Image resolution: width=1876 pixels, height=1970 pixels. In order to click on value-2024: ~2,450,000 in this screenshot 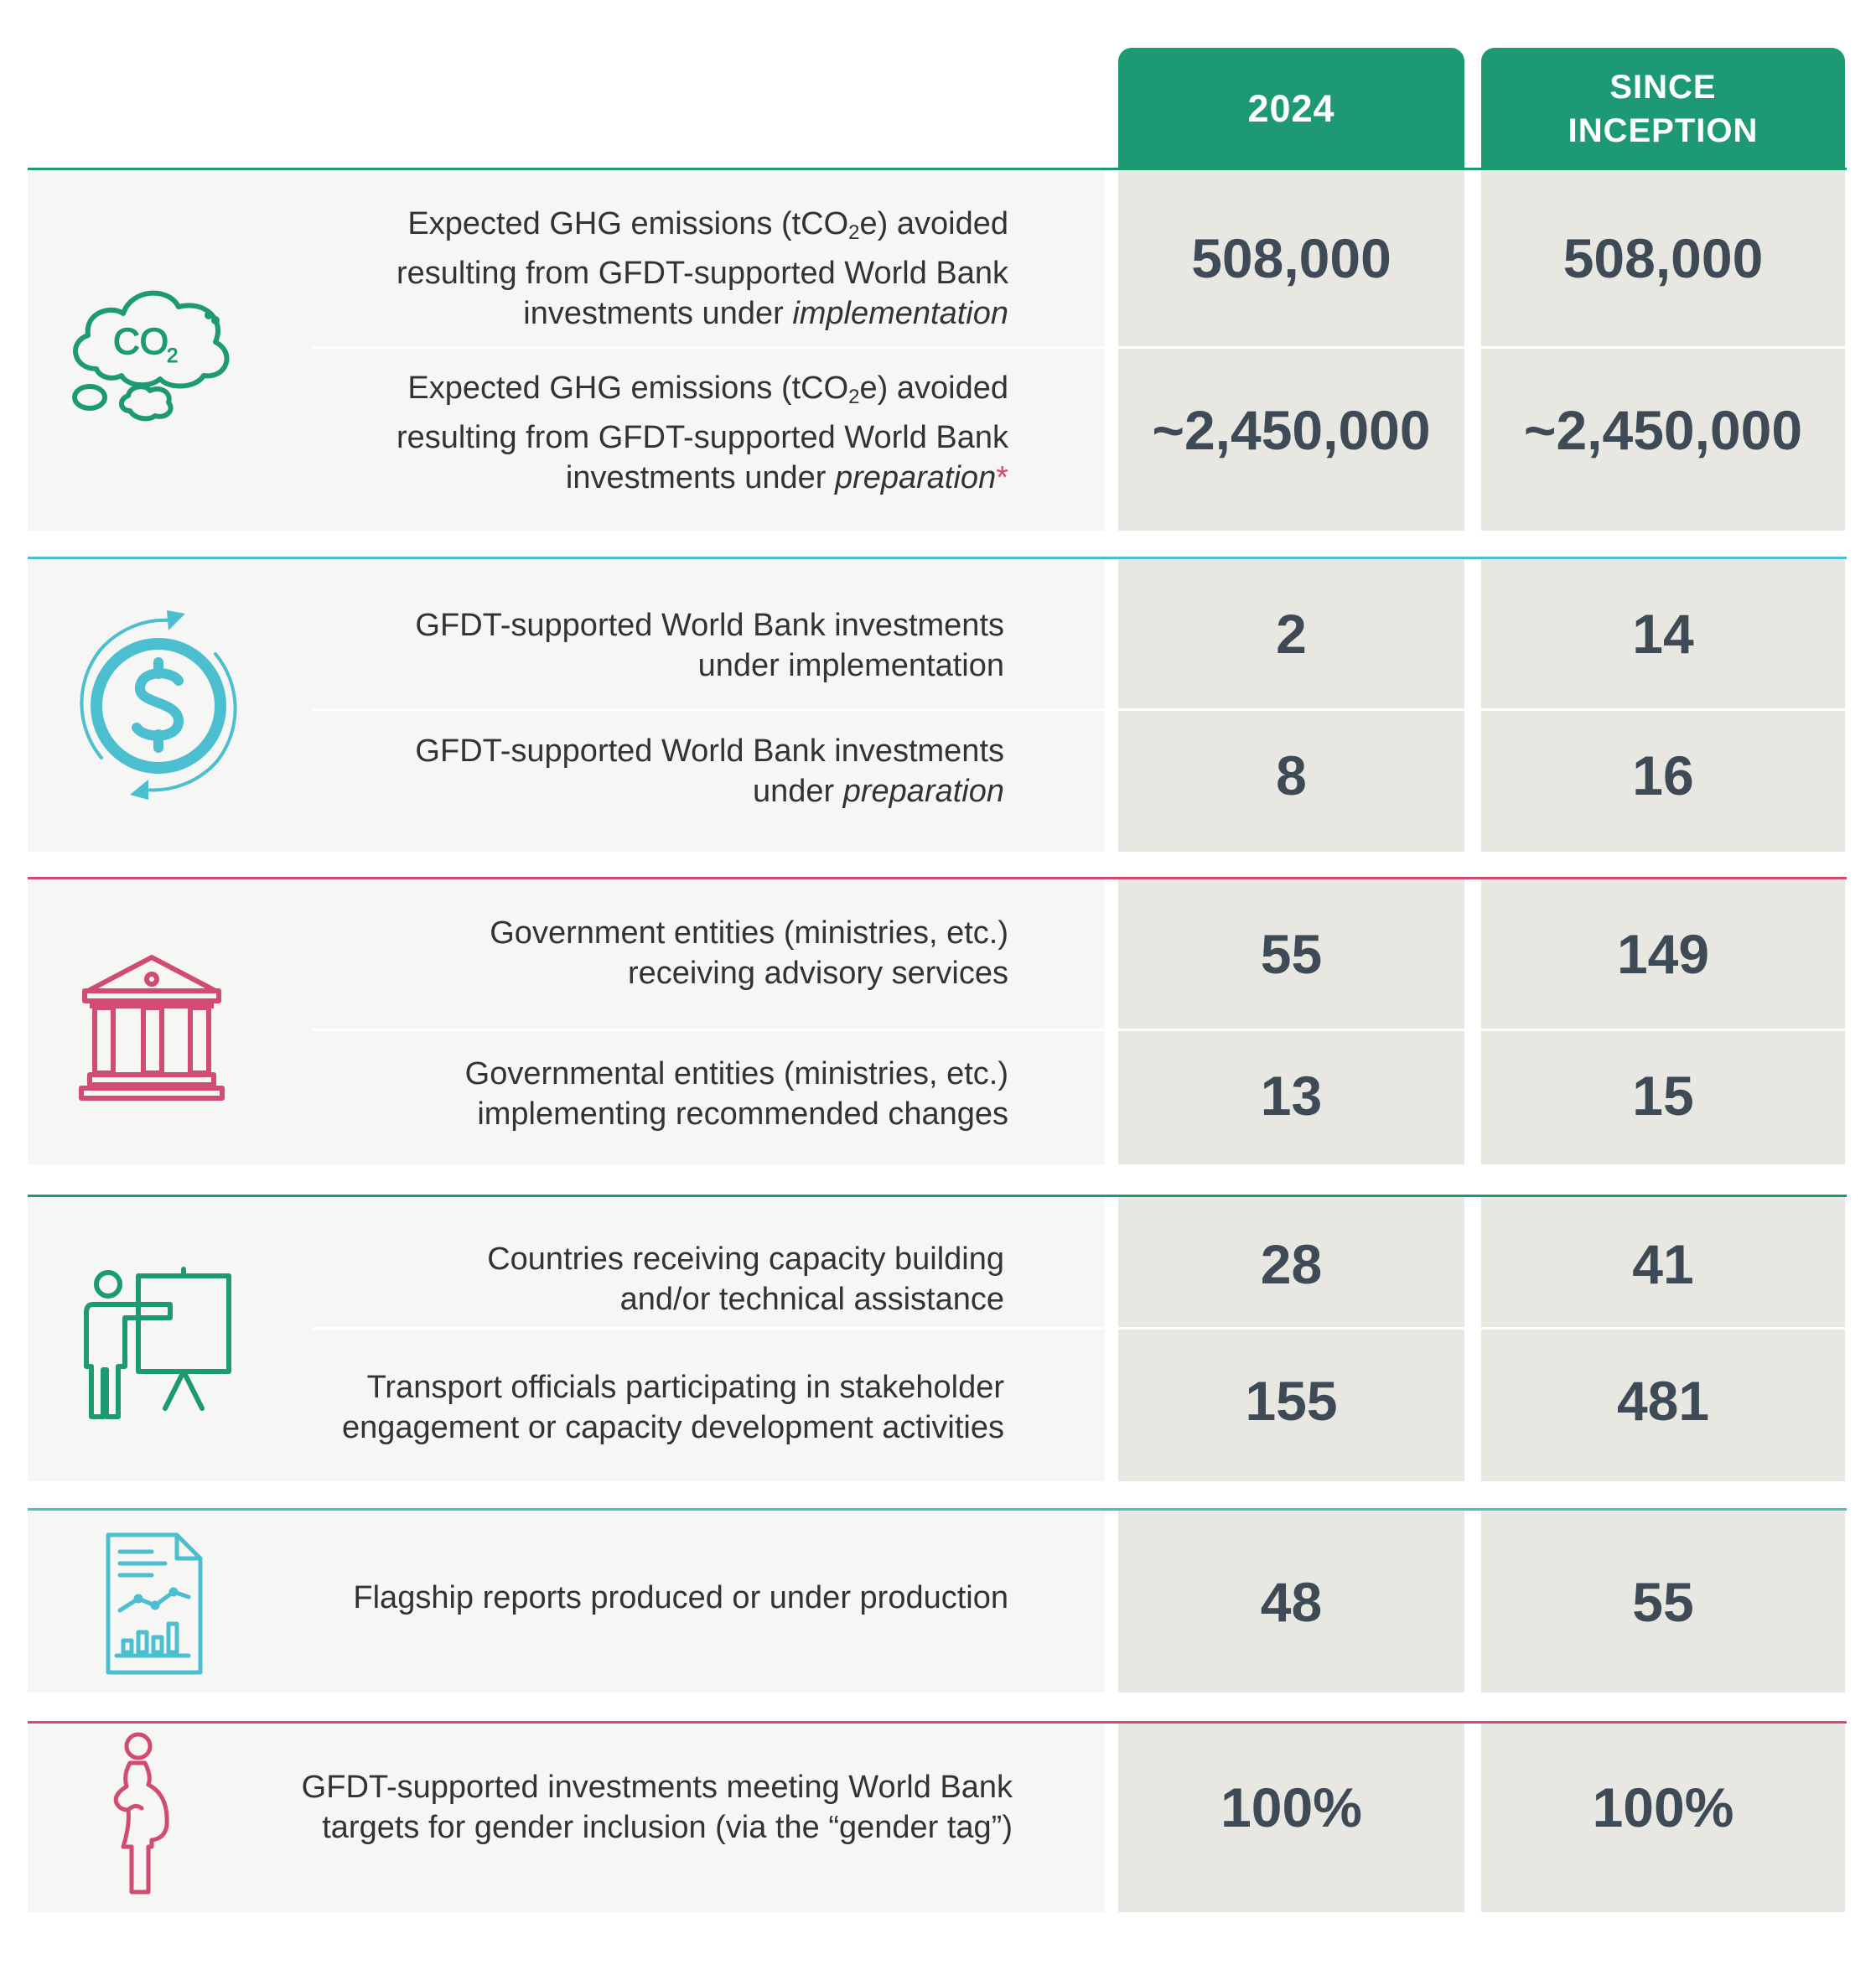, I will do `click(1291, 430)`.